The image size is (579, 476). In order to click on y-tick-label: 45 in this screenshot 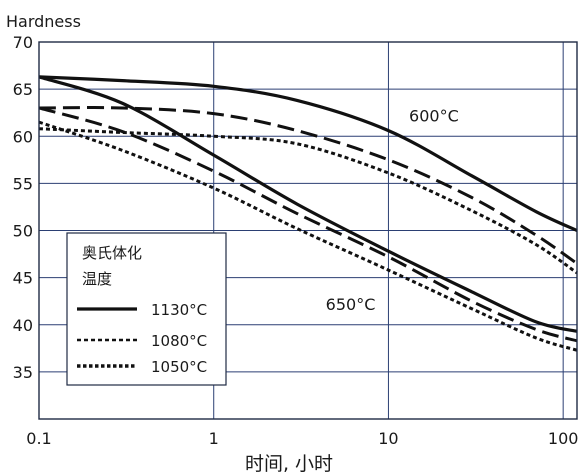, I will do `click(23, 278)`.